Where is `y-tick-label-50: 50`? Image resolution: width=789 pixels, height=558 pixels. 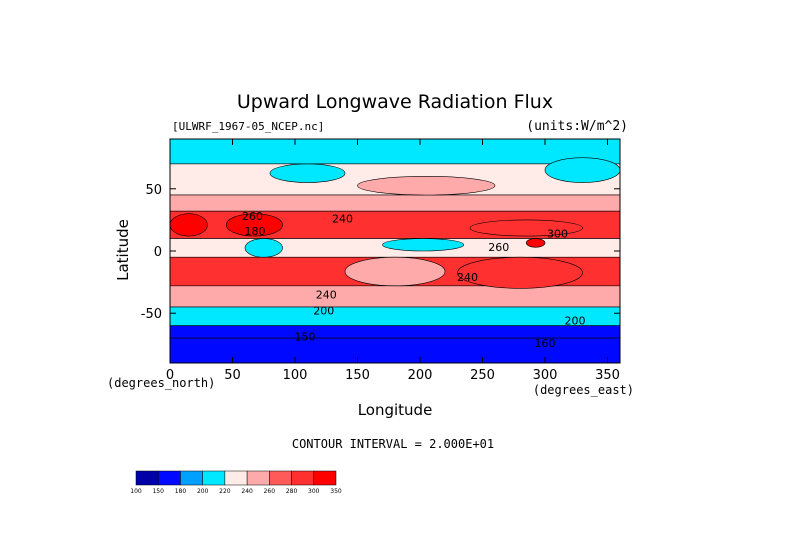
y-tick-label-50: 50 is located at coordinates (153, 190).